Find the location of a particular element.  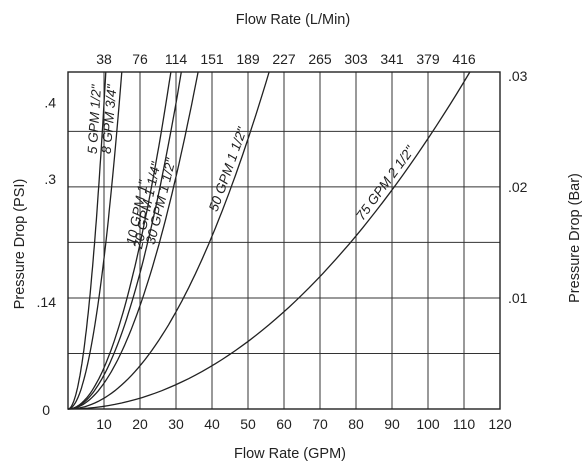

x-tick-label-bottom: 60 is located at coordinates (284, 424).